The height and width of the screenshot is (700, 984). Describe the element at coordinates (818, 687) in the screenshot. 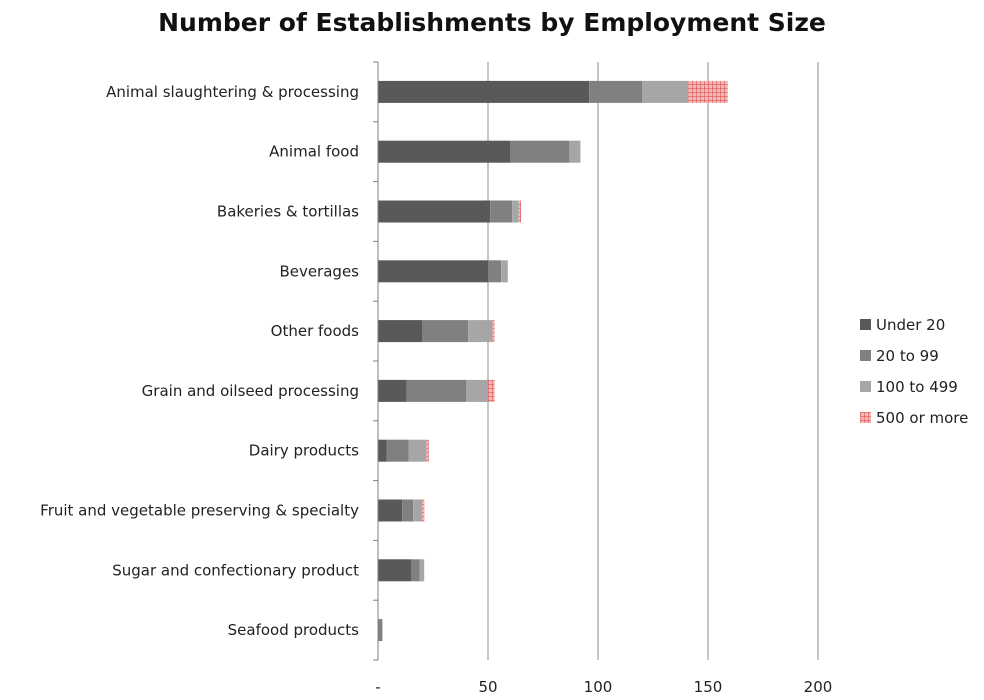

I see `x-tick-label: 200` at that location.